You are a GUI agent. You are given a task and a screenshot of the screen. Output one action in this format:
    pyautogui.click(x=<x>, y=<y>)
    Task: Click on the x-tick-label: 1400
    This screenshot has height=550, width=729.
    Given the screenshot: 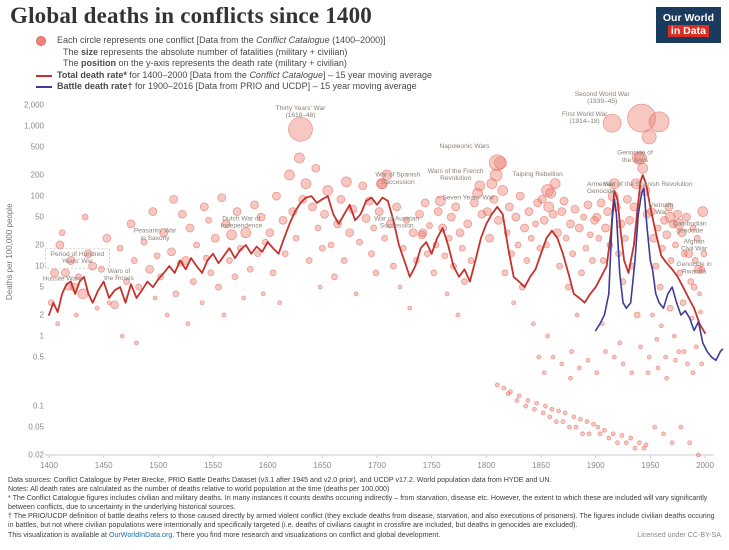 What is the action you would take?
    pyautogui.click(x=49, y=465)
    